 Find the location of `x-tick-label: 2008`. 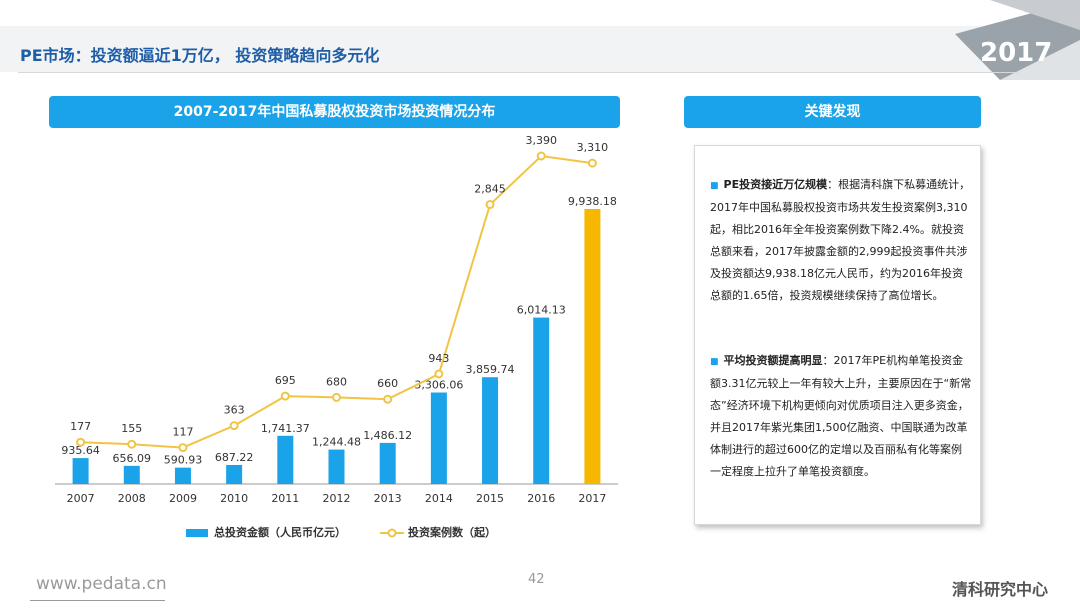

x-tick-label: 2008 is located at coordinates (132, 498).